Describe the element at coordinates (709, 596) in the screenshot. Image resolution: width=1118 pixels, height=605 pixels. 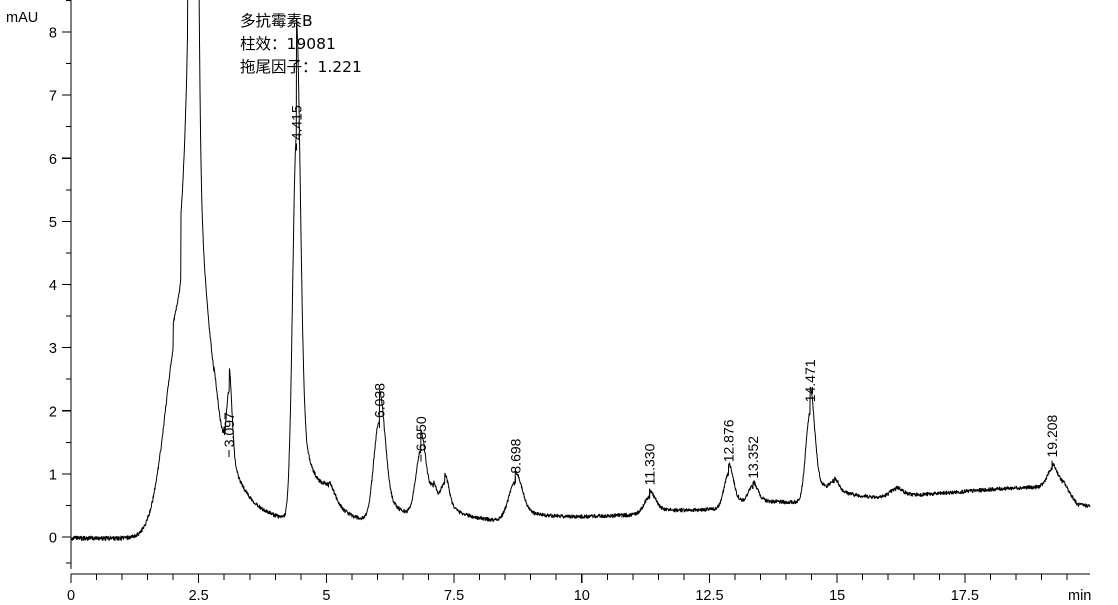
I see `x-tick-label: 12.5` at that location.